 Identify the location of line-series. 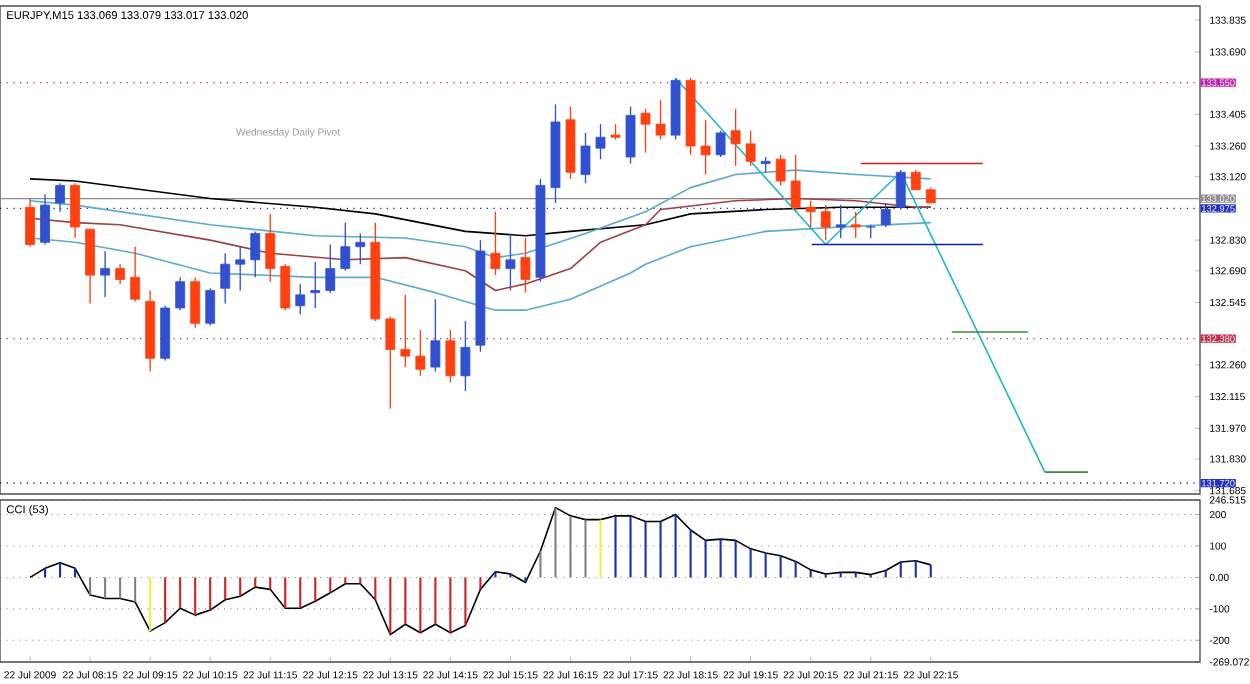
(480, 571).